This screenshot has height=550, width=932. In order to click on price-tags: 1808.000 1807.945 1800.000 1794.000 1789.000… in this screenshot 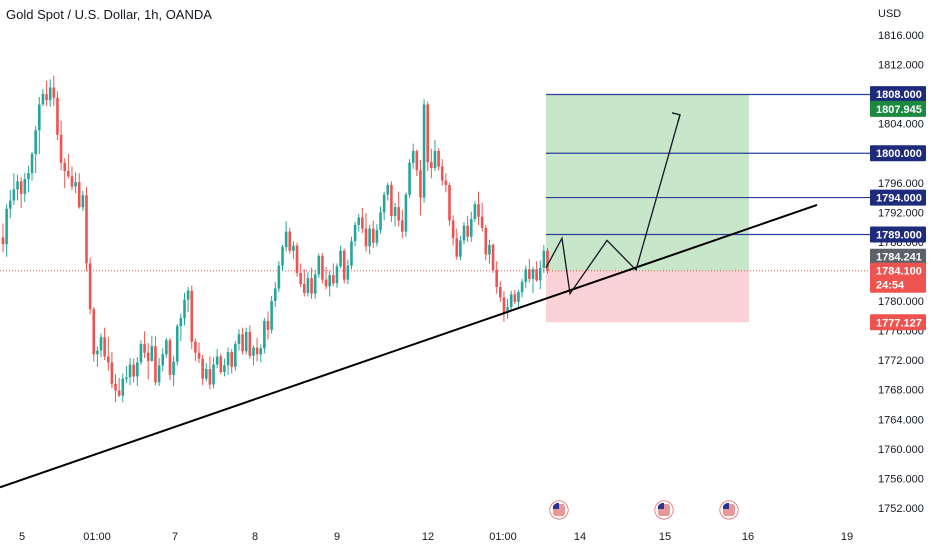, I will do `click(898, 208)`.